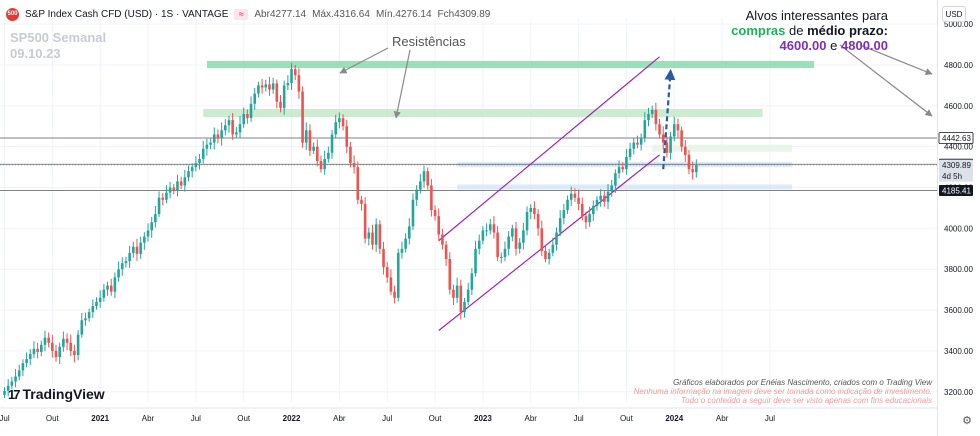  I want to click on price-tag-label: 4185.41, so click(956, 191).